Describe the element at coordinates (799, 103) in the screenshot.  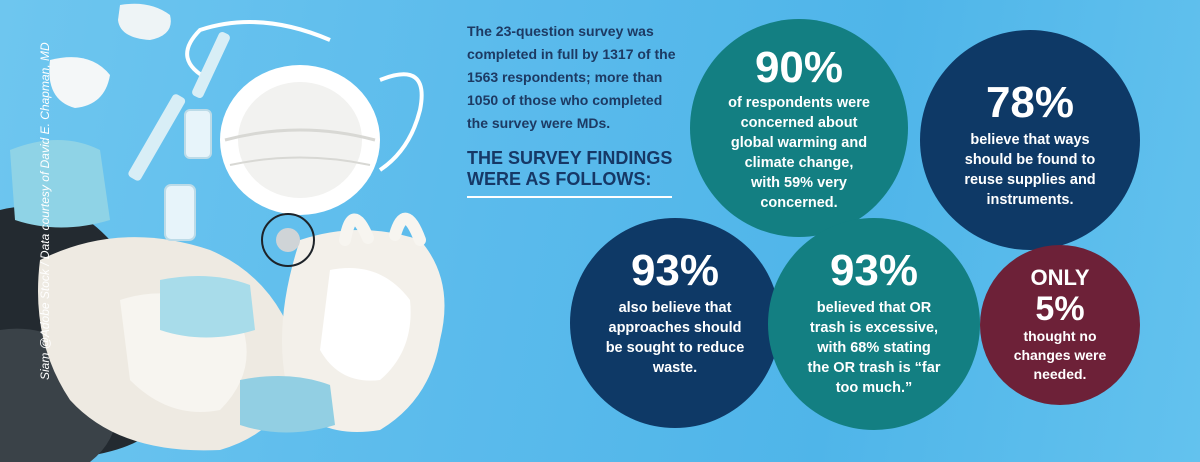
I see `stat-line: of respondents were` at that location.